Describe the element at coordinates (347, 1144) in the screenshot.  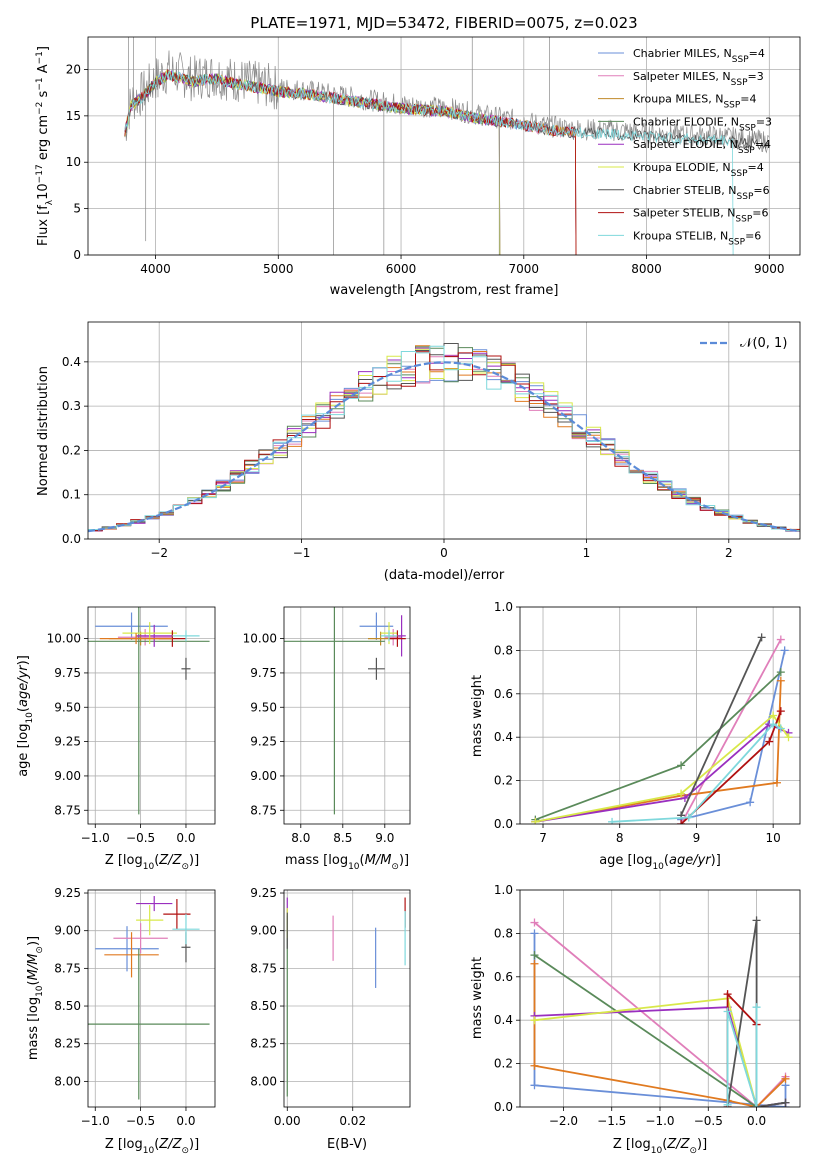
I see `x-axis-label: E(B-V)` at that location.